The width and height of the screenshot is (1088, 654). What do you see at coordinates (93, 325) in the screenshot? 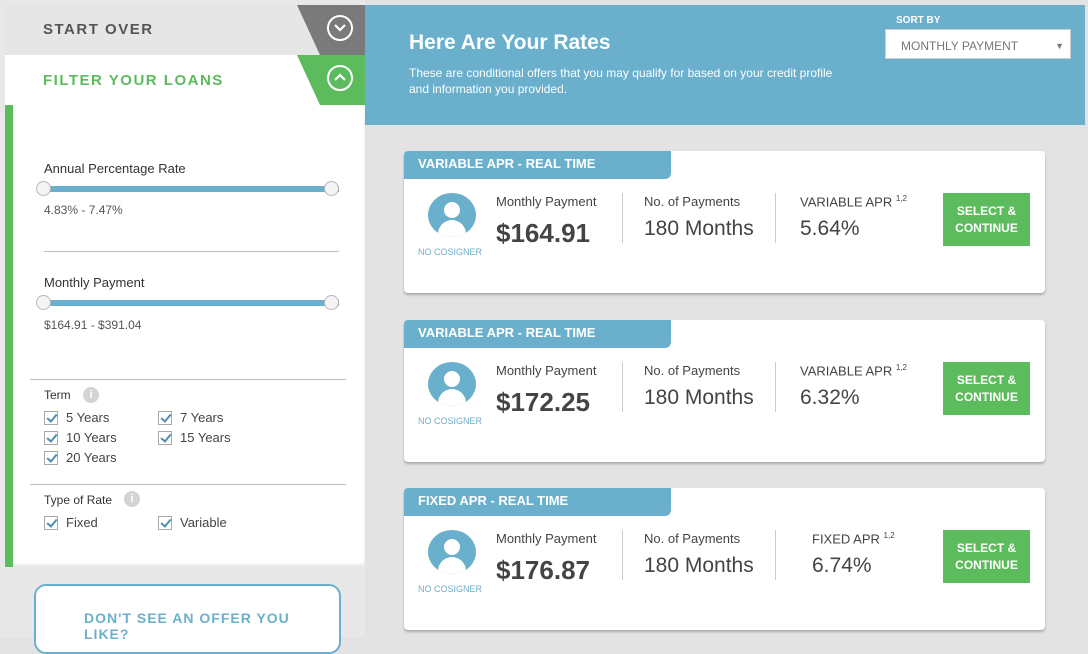
I see `payment-range-value: $164.91 - $391.04` at bounding box center [93, 325].